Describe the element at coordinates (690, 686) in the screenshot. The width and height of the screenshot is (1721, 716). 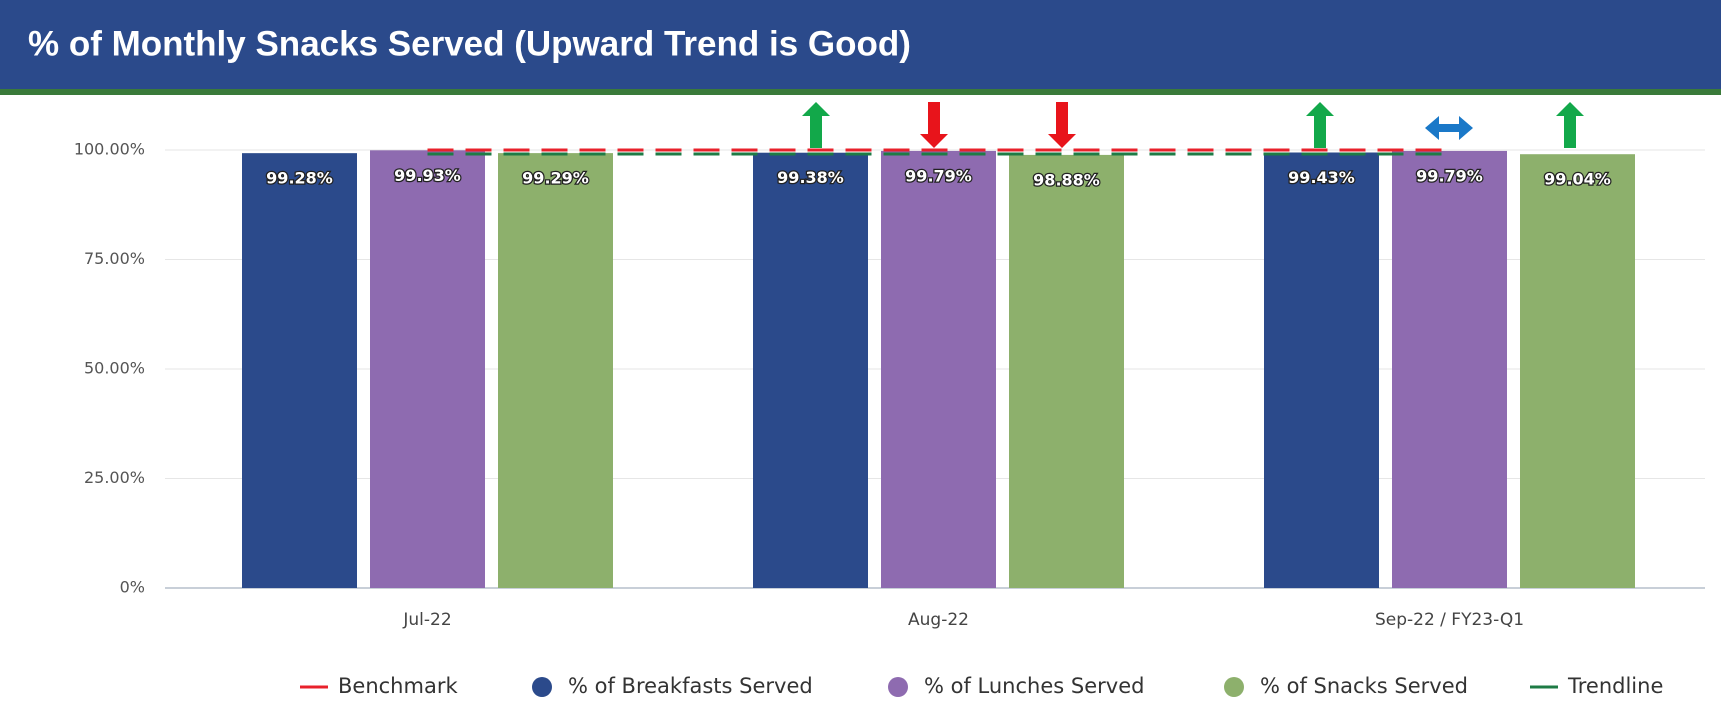
I see `legend-label: % of Breakfasts Served` at that location.